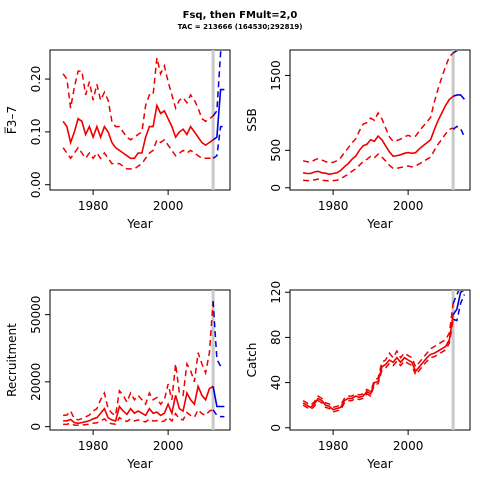 Image resolution: width=480 pixels, height=480 pixels. I want to click on figure-title: Fsq, then FMult=2,0, so click(240, 15).